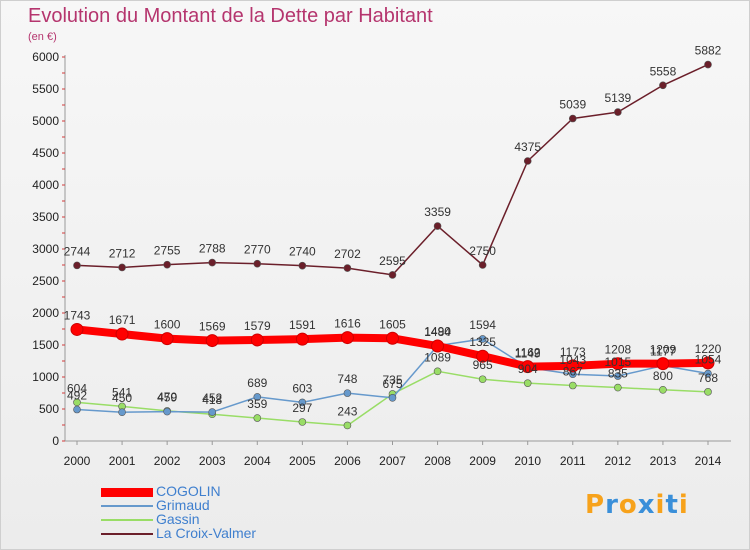 The width and height of the screenshot is (750, 550). Describe the element at coordinates (483, 365) in the screenshot. I see `data-label: 965` at that location.